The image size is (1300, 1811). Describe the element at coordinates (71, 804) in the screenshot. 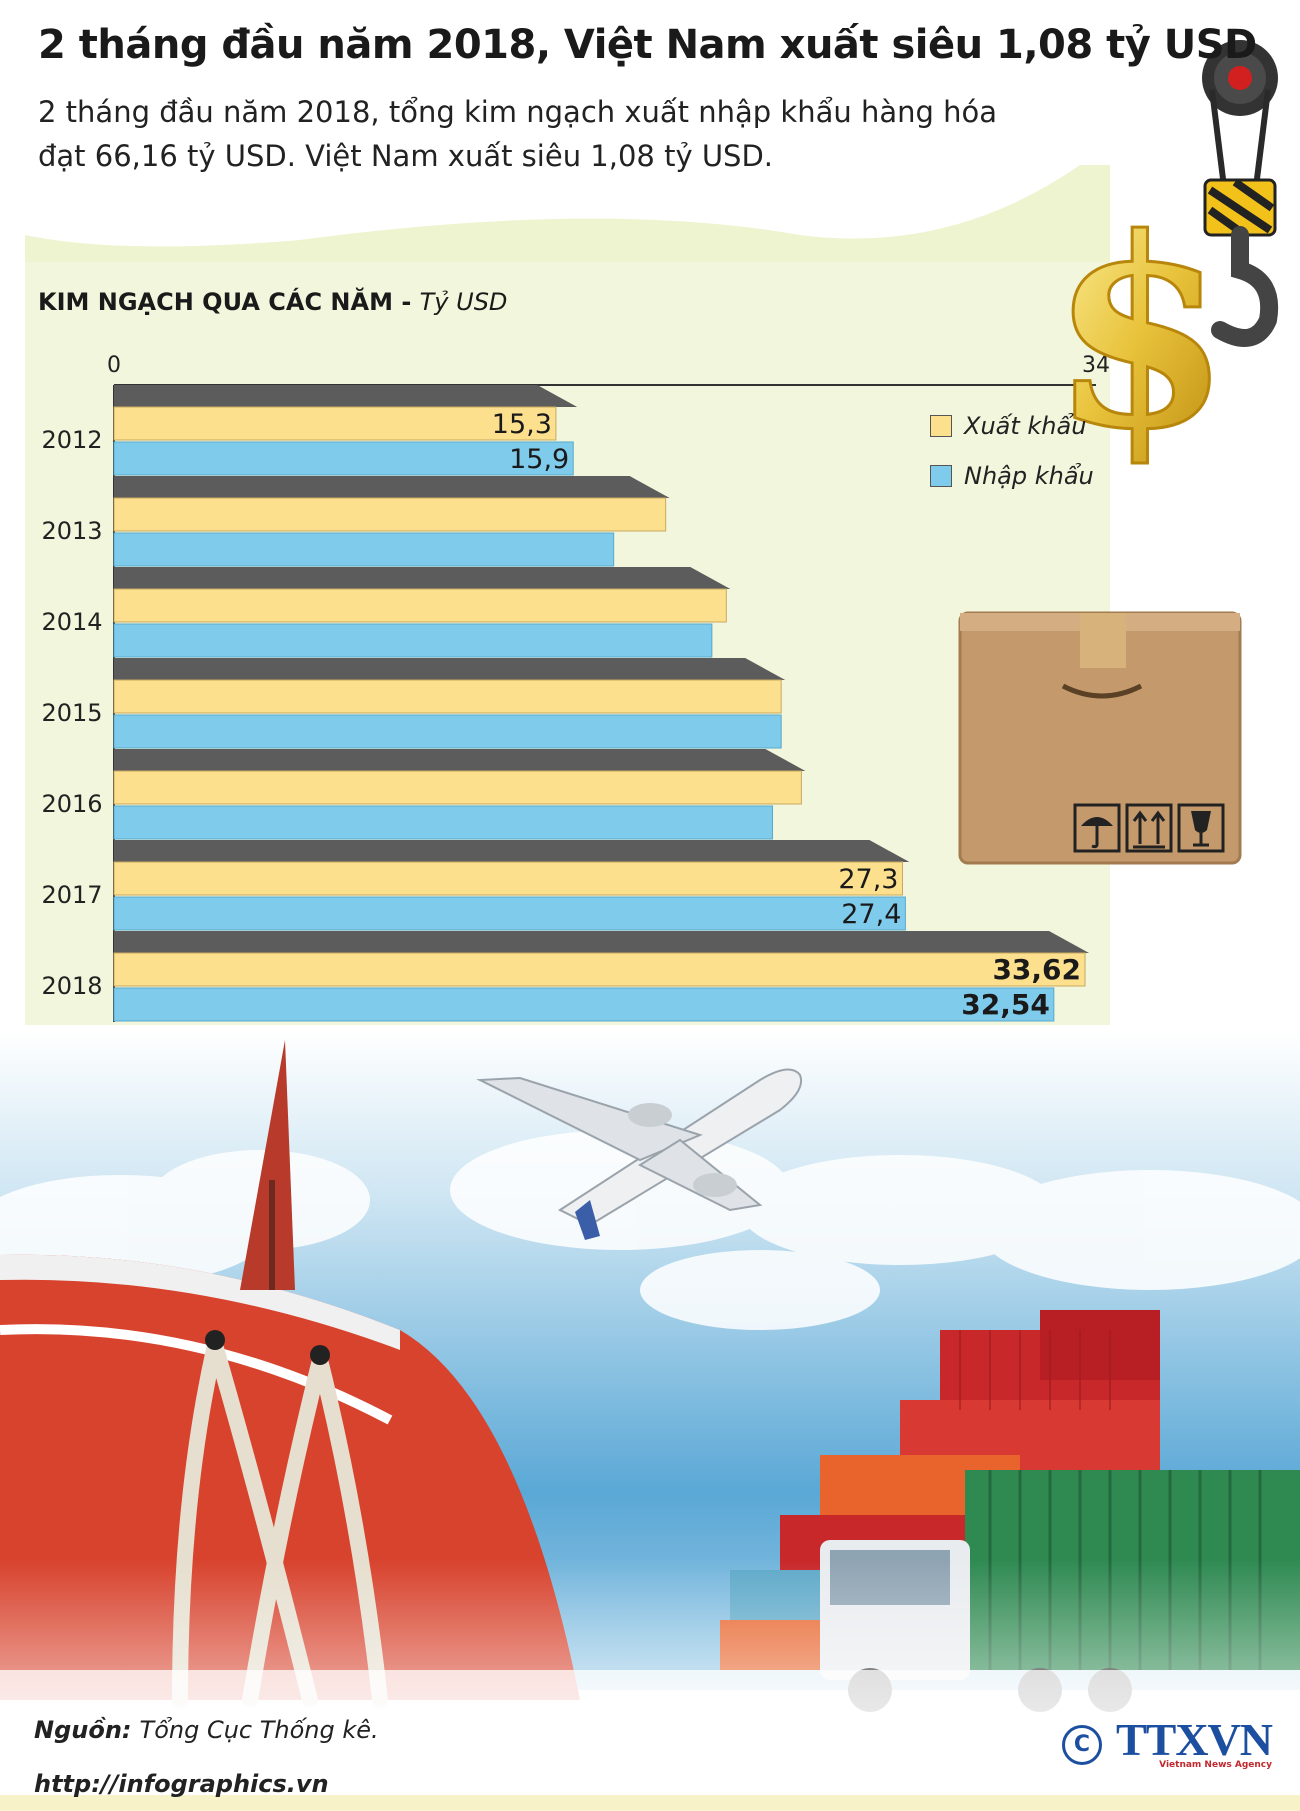

I see `category-label: 2016` at that location.